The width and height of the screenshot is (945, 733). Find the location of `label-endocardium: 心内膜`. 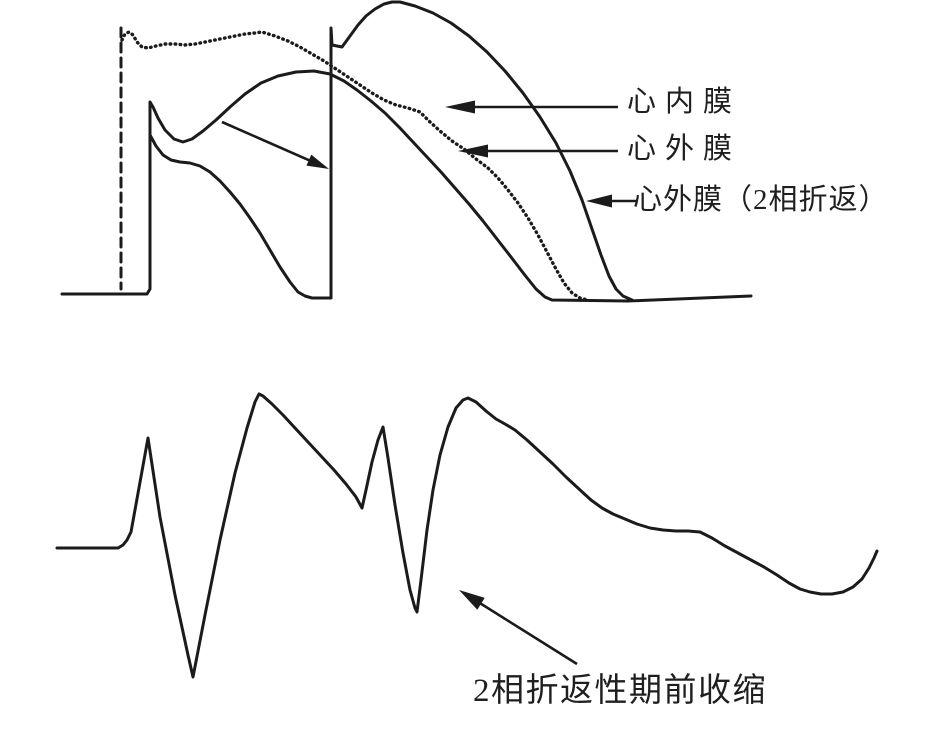

label-endocardium: 心内膜 is located at coordinates (684, 102).